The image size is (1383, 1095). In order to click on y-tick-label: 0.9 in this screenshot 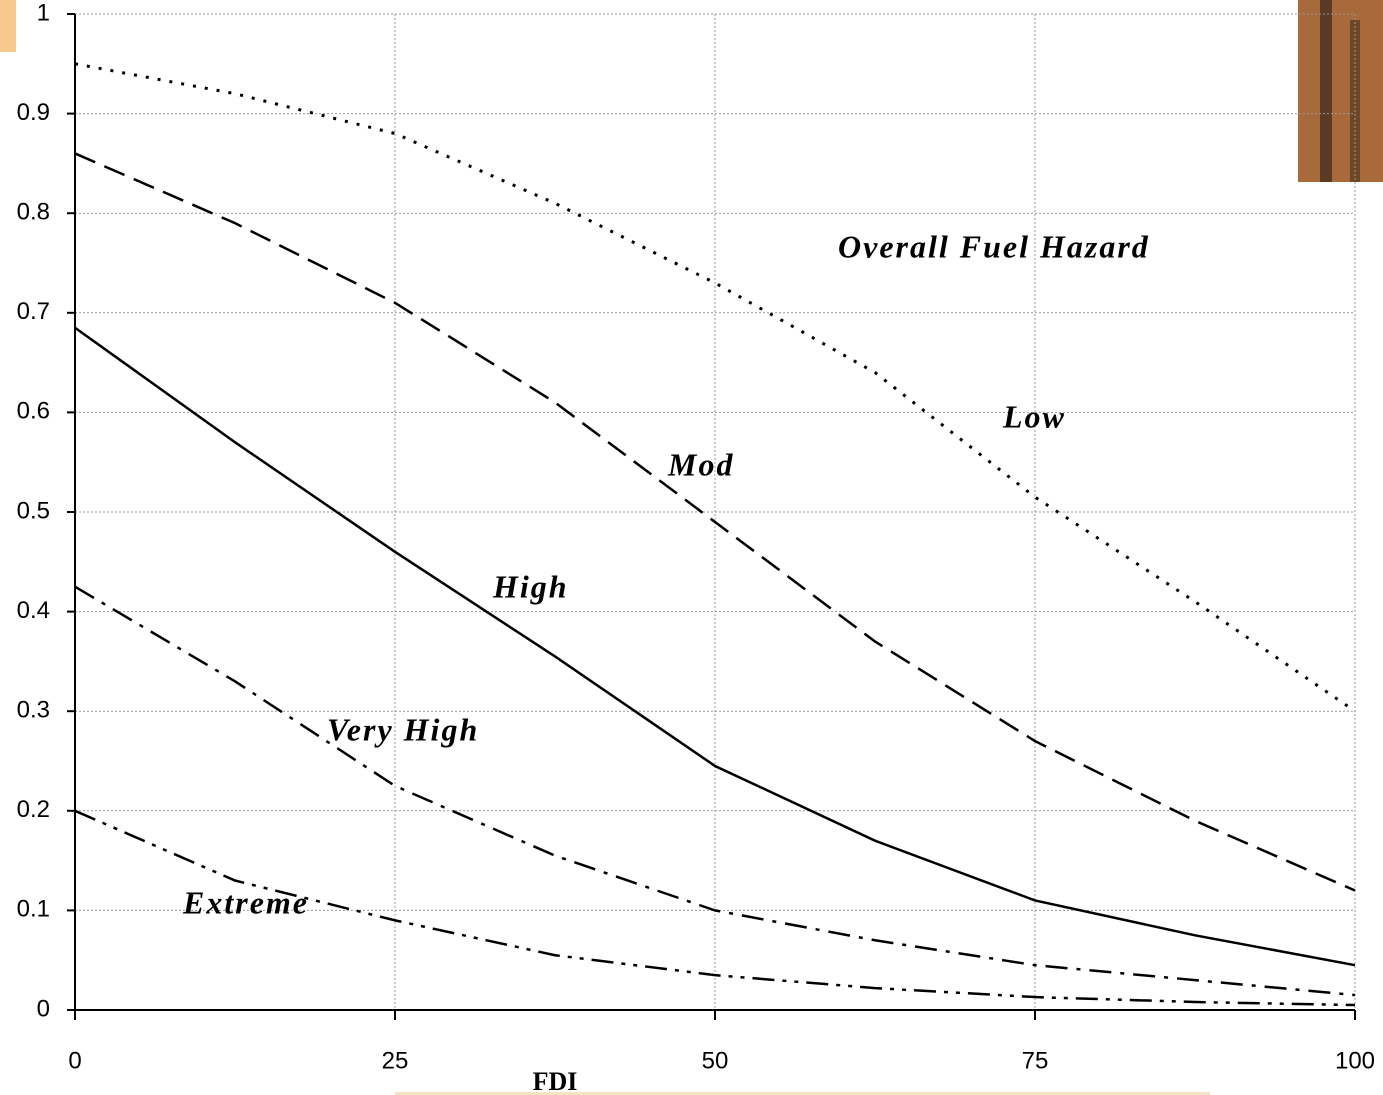, I will do `click(33, 112)`.